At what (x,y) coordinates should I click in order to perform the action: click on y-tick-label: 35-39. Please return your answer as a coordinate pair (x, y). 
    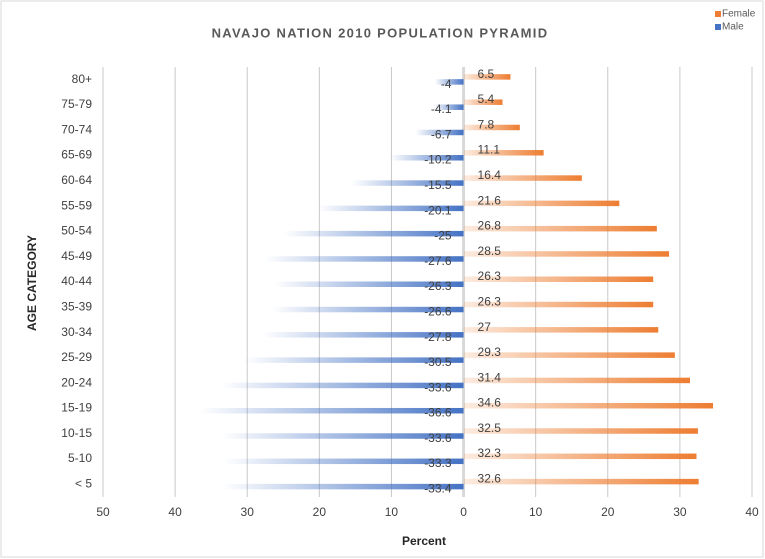
    Looking at the image, I should click on (76, 306).